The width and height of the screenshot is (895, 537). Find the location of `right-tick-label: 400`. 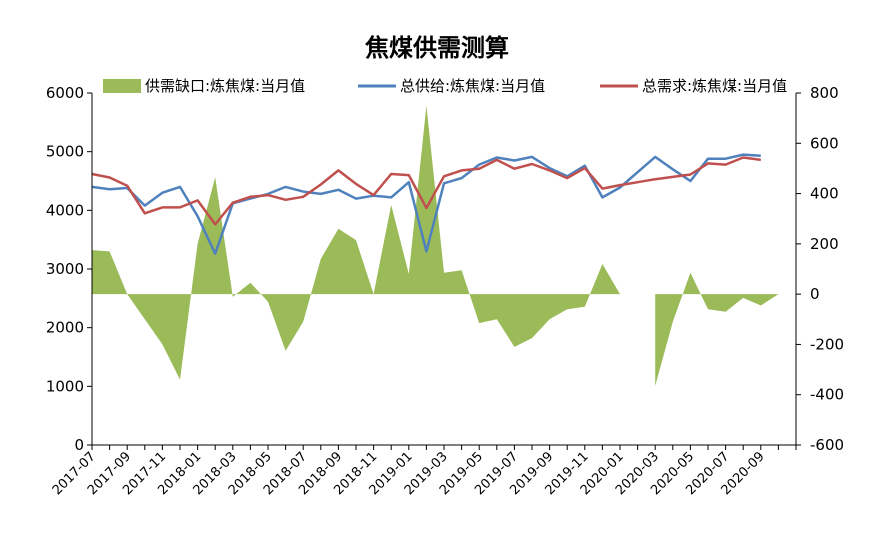

right-tick-label: 400 is located at coordinates (824, 194).